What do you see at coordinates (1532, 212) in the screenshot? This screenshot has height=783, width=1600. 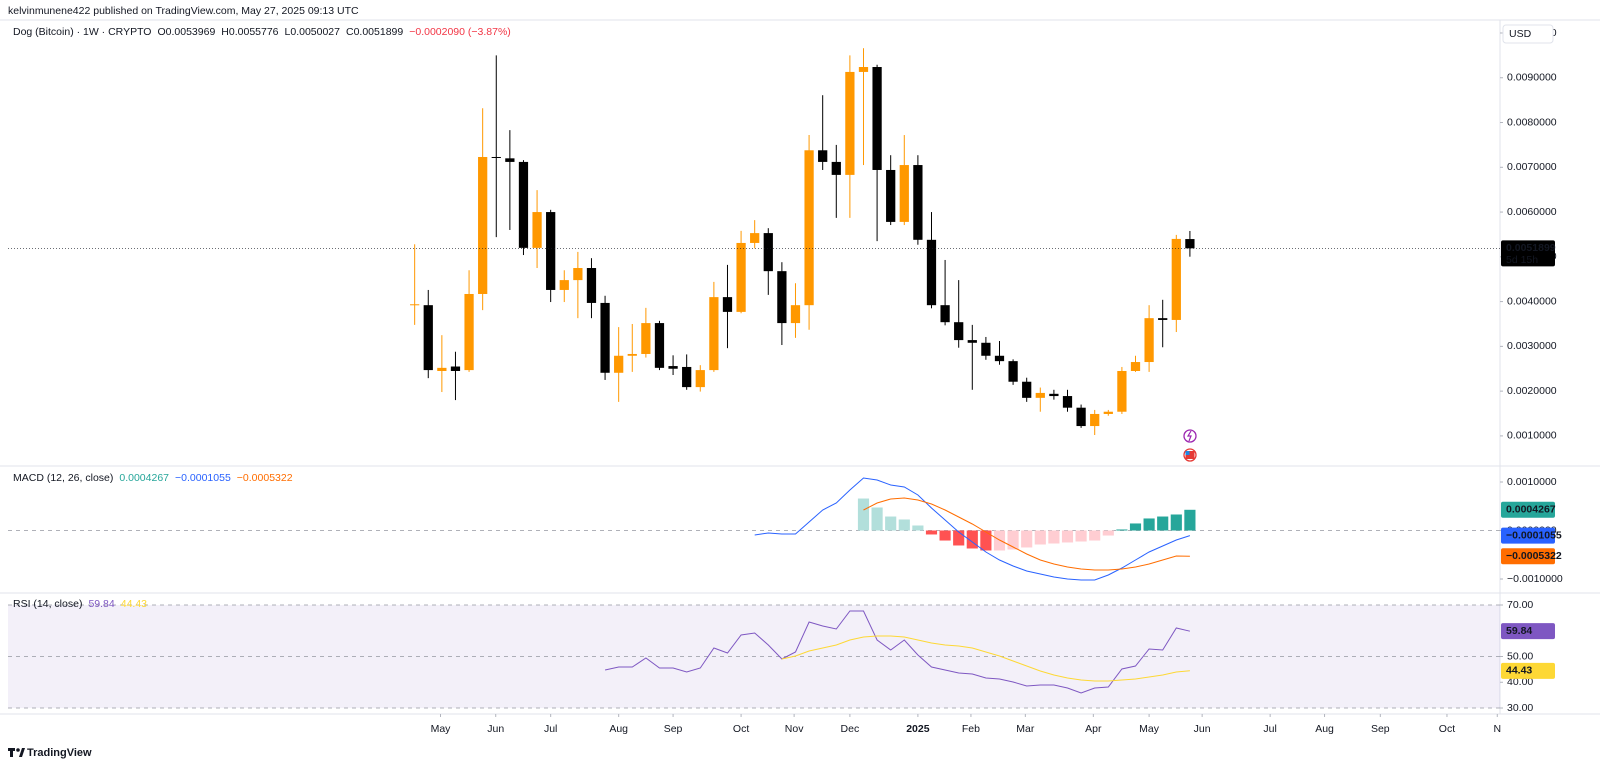 I see `y-tick-label: 0.0060000` at bounding box center [1532, 212].